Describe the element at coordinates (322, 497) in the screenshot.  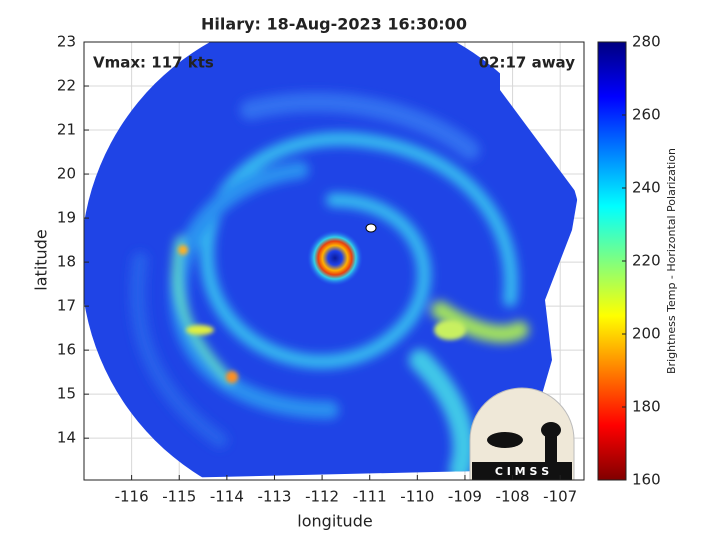
I see `x-tick-label: -112` at that location.